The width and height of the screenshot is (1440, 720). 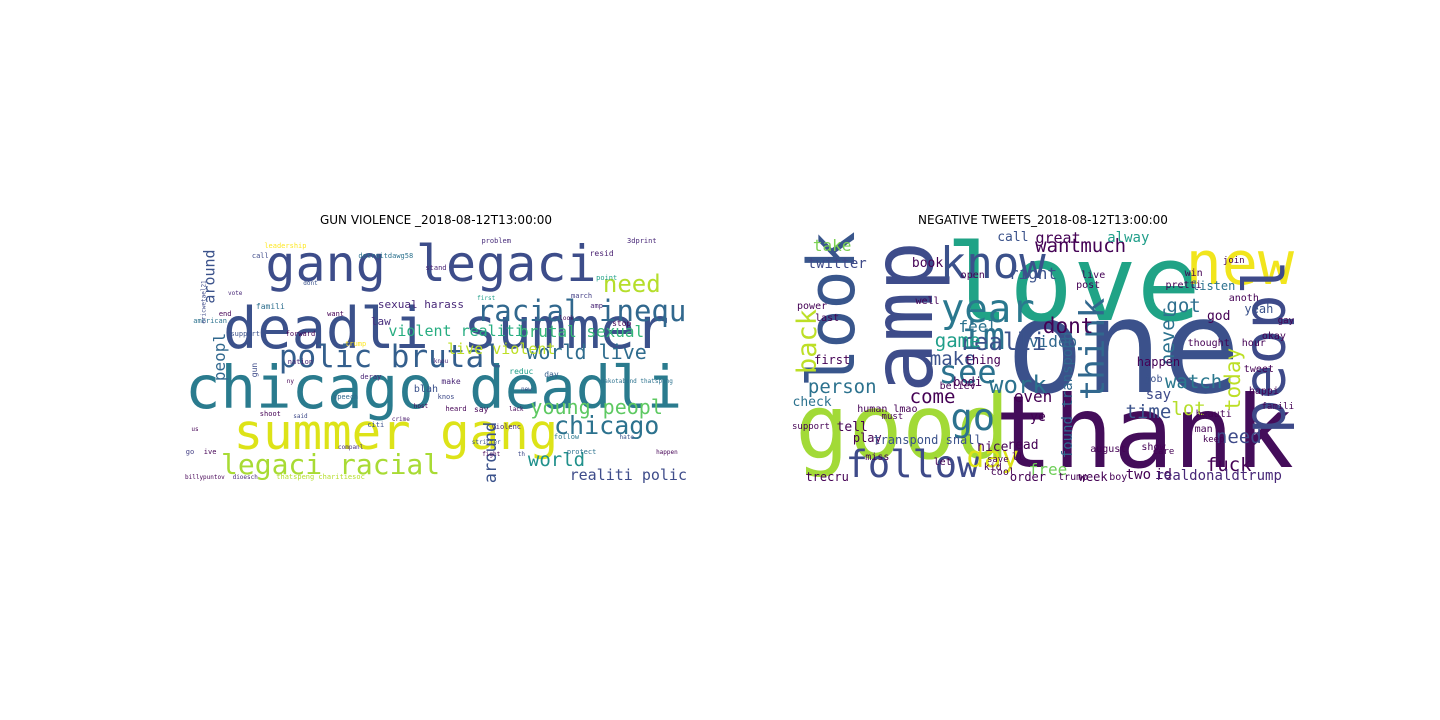 What do you see at coordinates (566, 437) in the screenshot?
I see `wordcloud-word: follow` at bounding box center [566, 437].